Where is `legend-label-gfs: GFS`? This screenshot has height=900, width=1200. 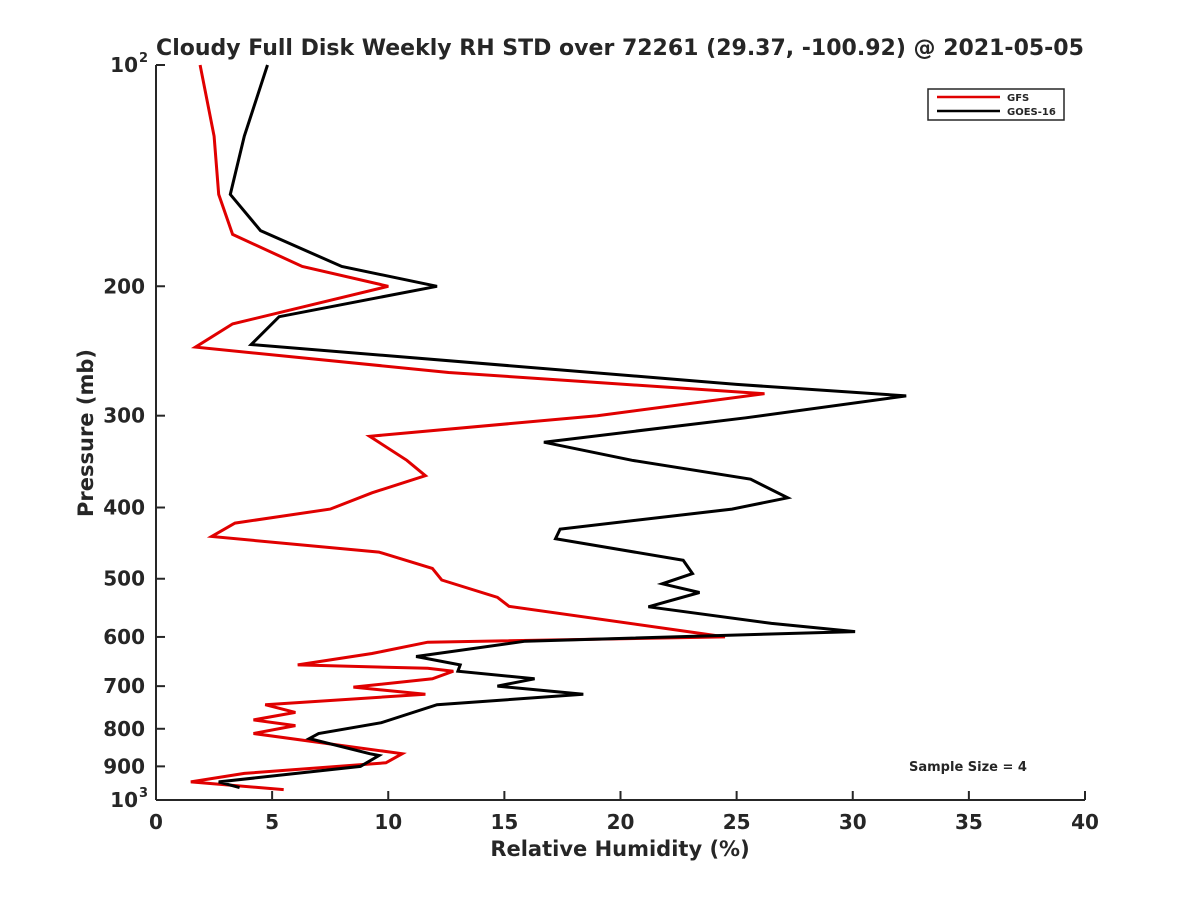
legend-label-gfs: GFS is located at coordinates (1018, 98).